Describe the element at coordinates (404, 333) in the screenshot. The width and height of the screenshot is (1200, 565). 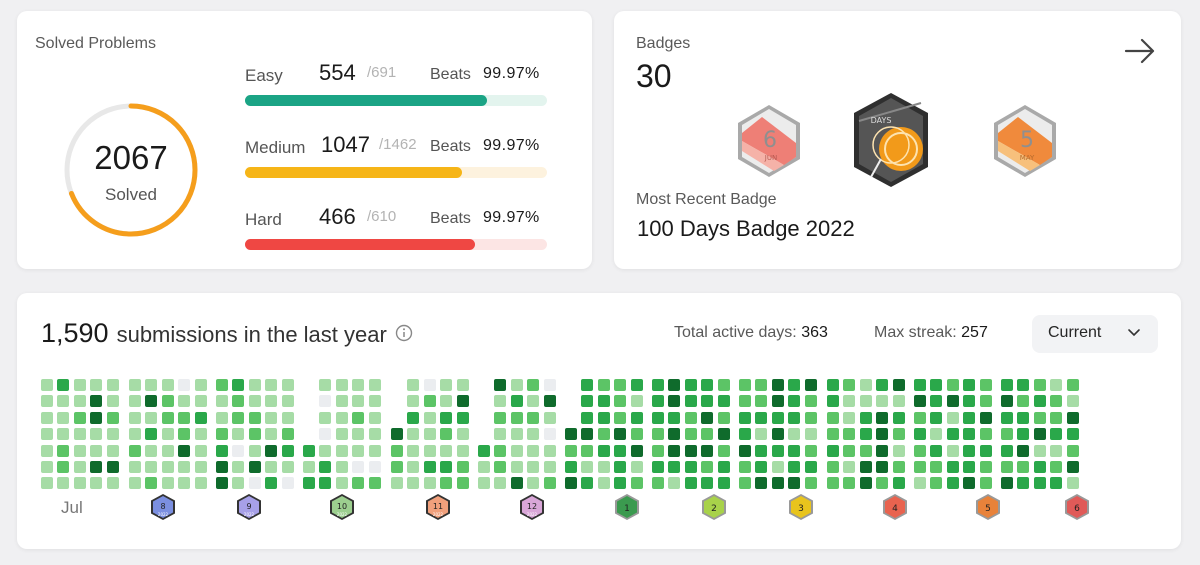
I see `info-icon` at that location.